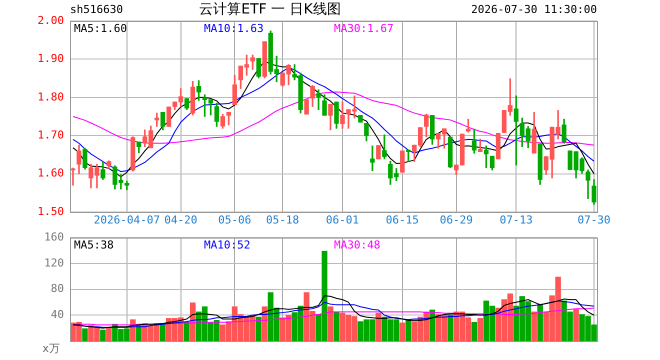 Image resolution: width=660 pixels, height=360 pixels. Describe the element at coordinates (94, 245) in the screenshot. I see `text: MA5:38` at that location.